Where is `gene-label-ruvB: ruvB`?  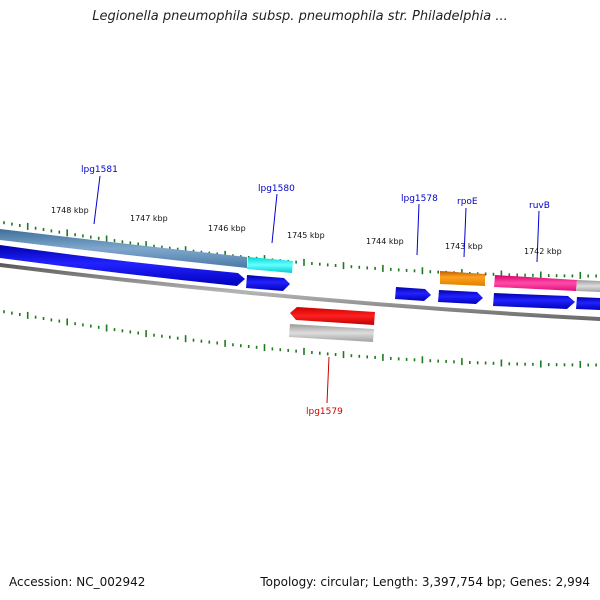 gene-label-ruvB: ruvB is located at coordinates (539, 206).